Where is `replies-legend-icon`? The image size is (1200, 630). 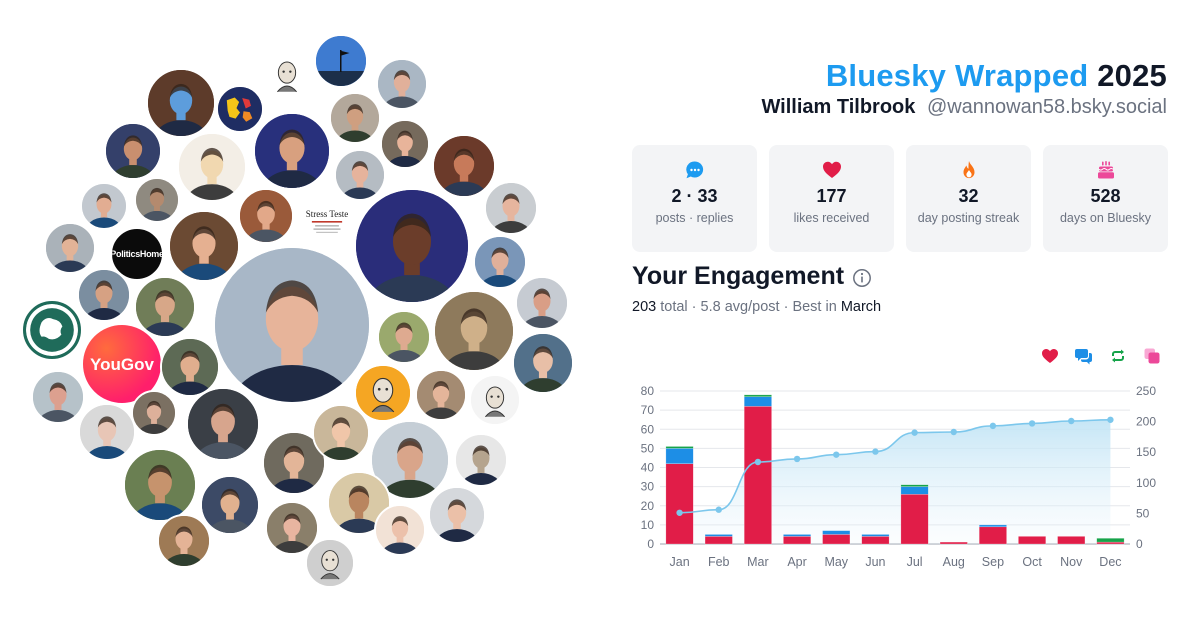
replies-legend-icon is located at coordinates (1084, 356).